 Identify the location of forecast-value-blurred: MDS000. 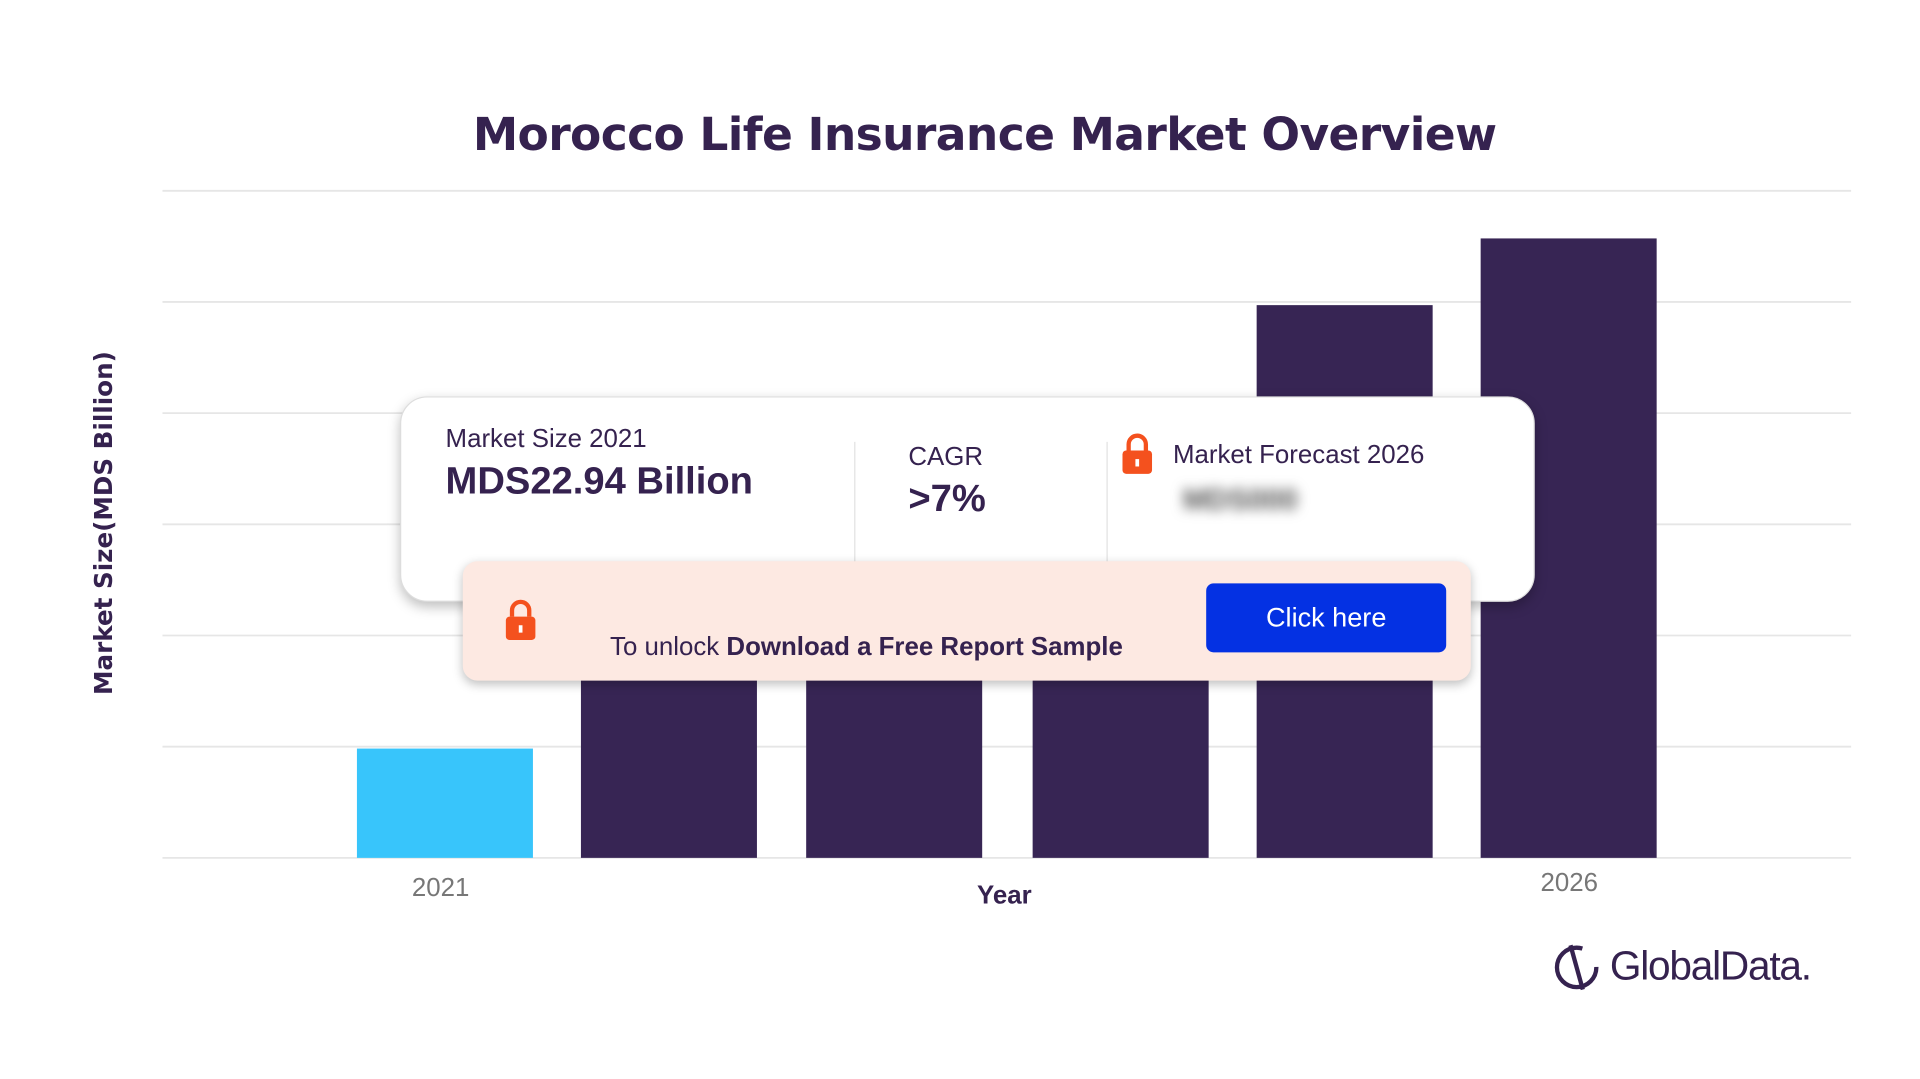
(1240, 500).